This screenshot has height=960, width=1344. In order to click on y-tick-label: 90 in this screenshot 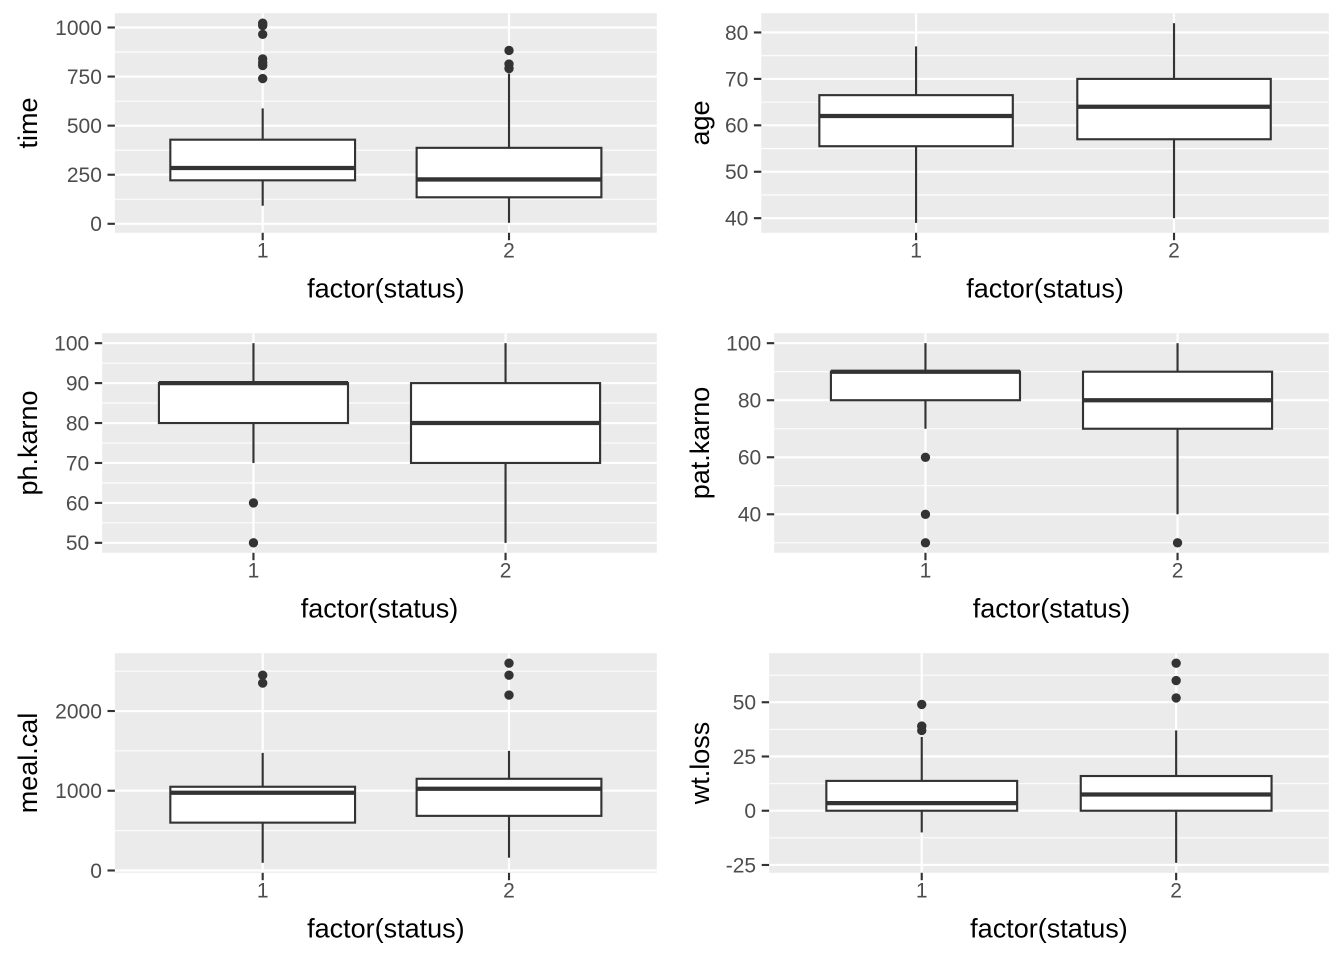, I will do `click(77, 384)`.